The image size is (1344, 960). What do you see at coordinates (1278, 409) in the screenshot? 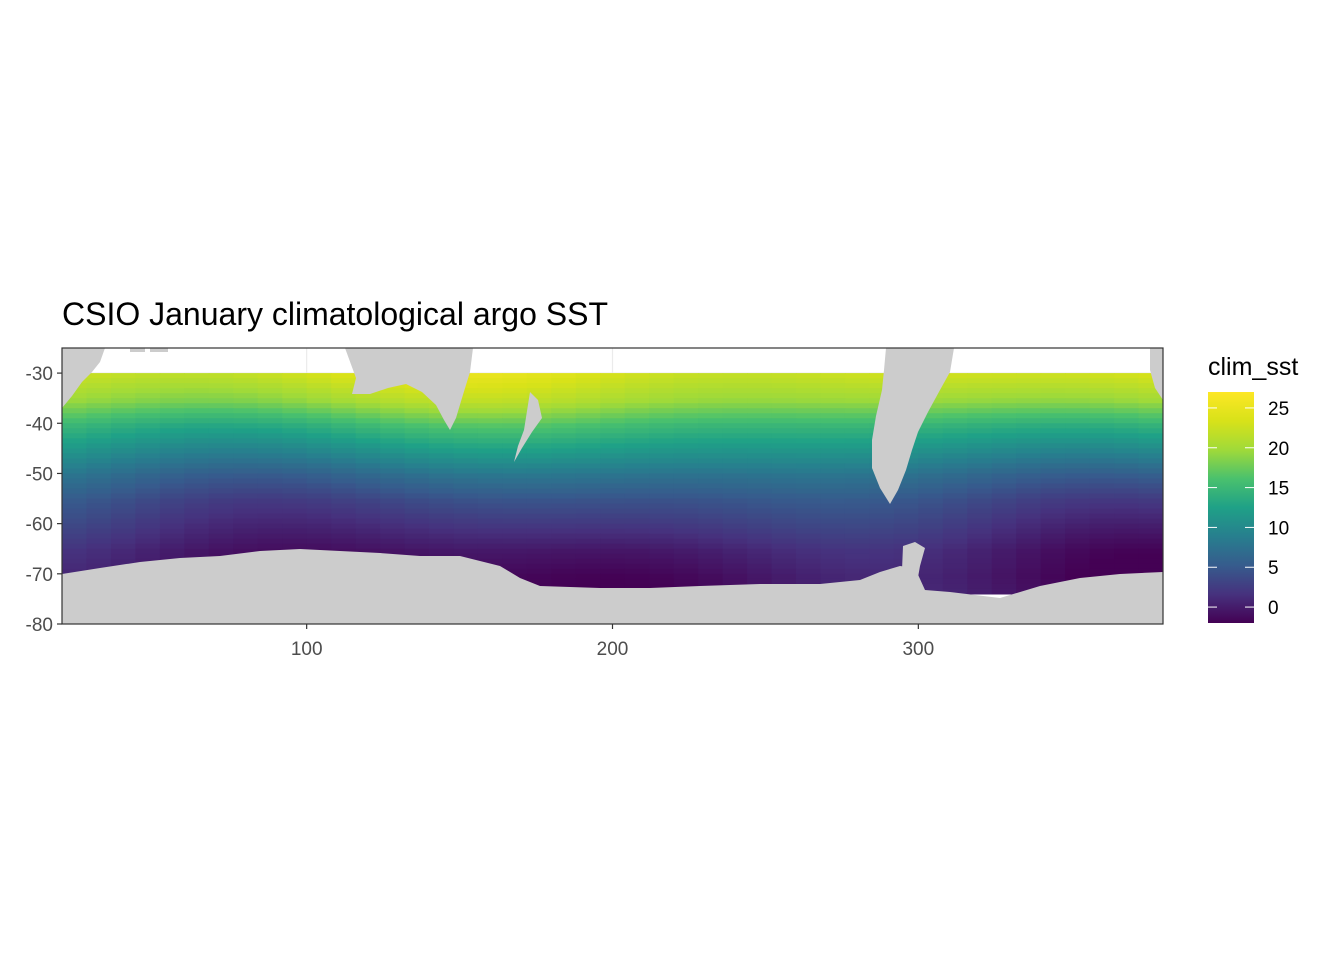
I see `legend-label: 25` at bounding box center [1278, 409].